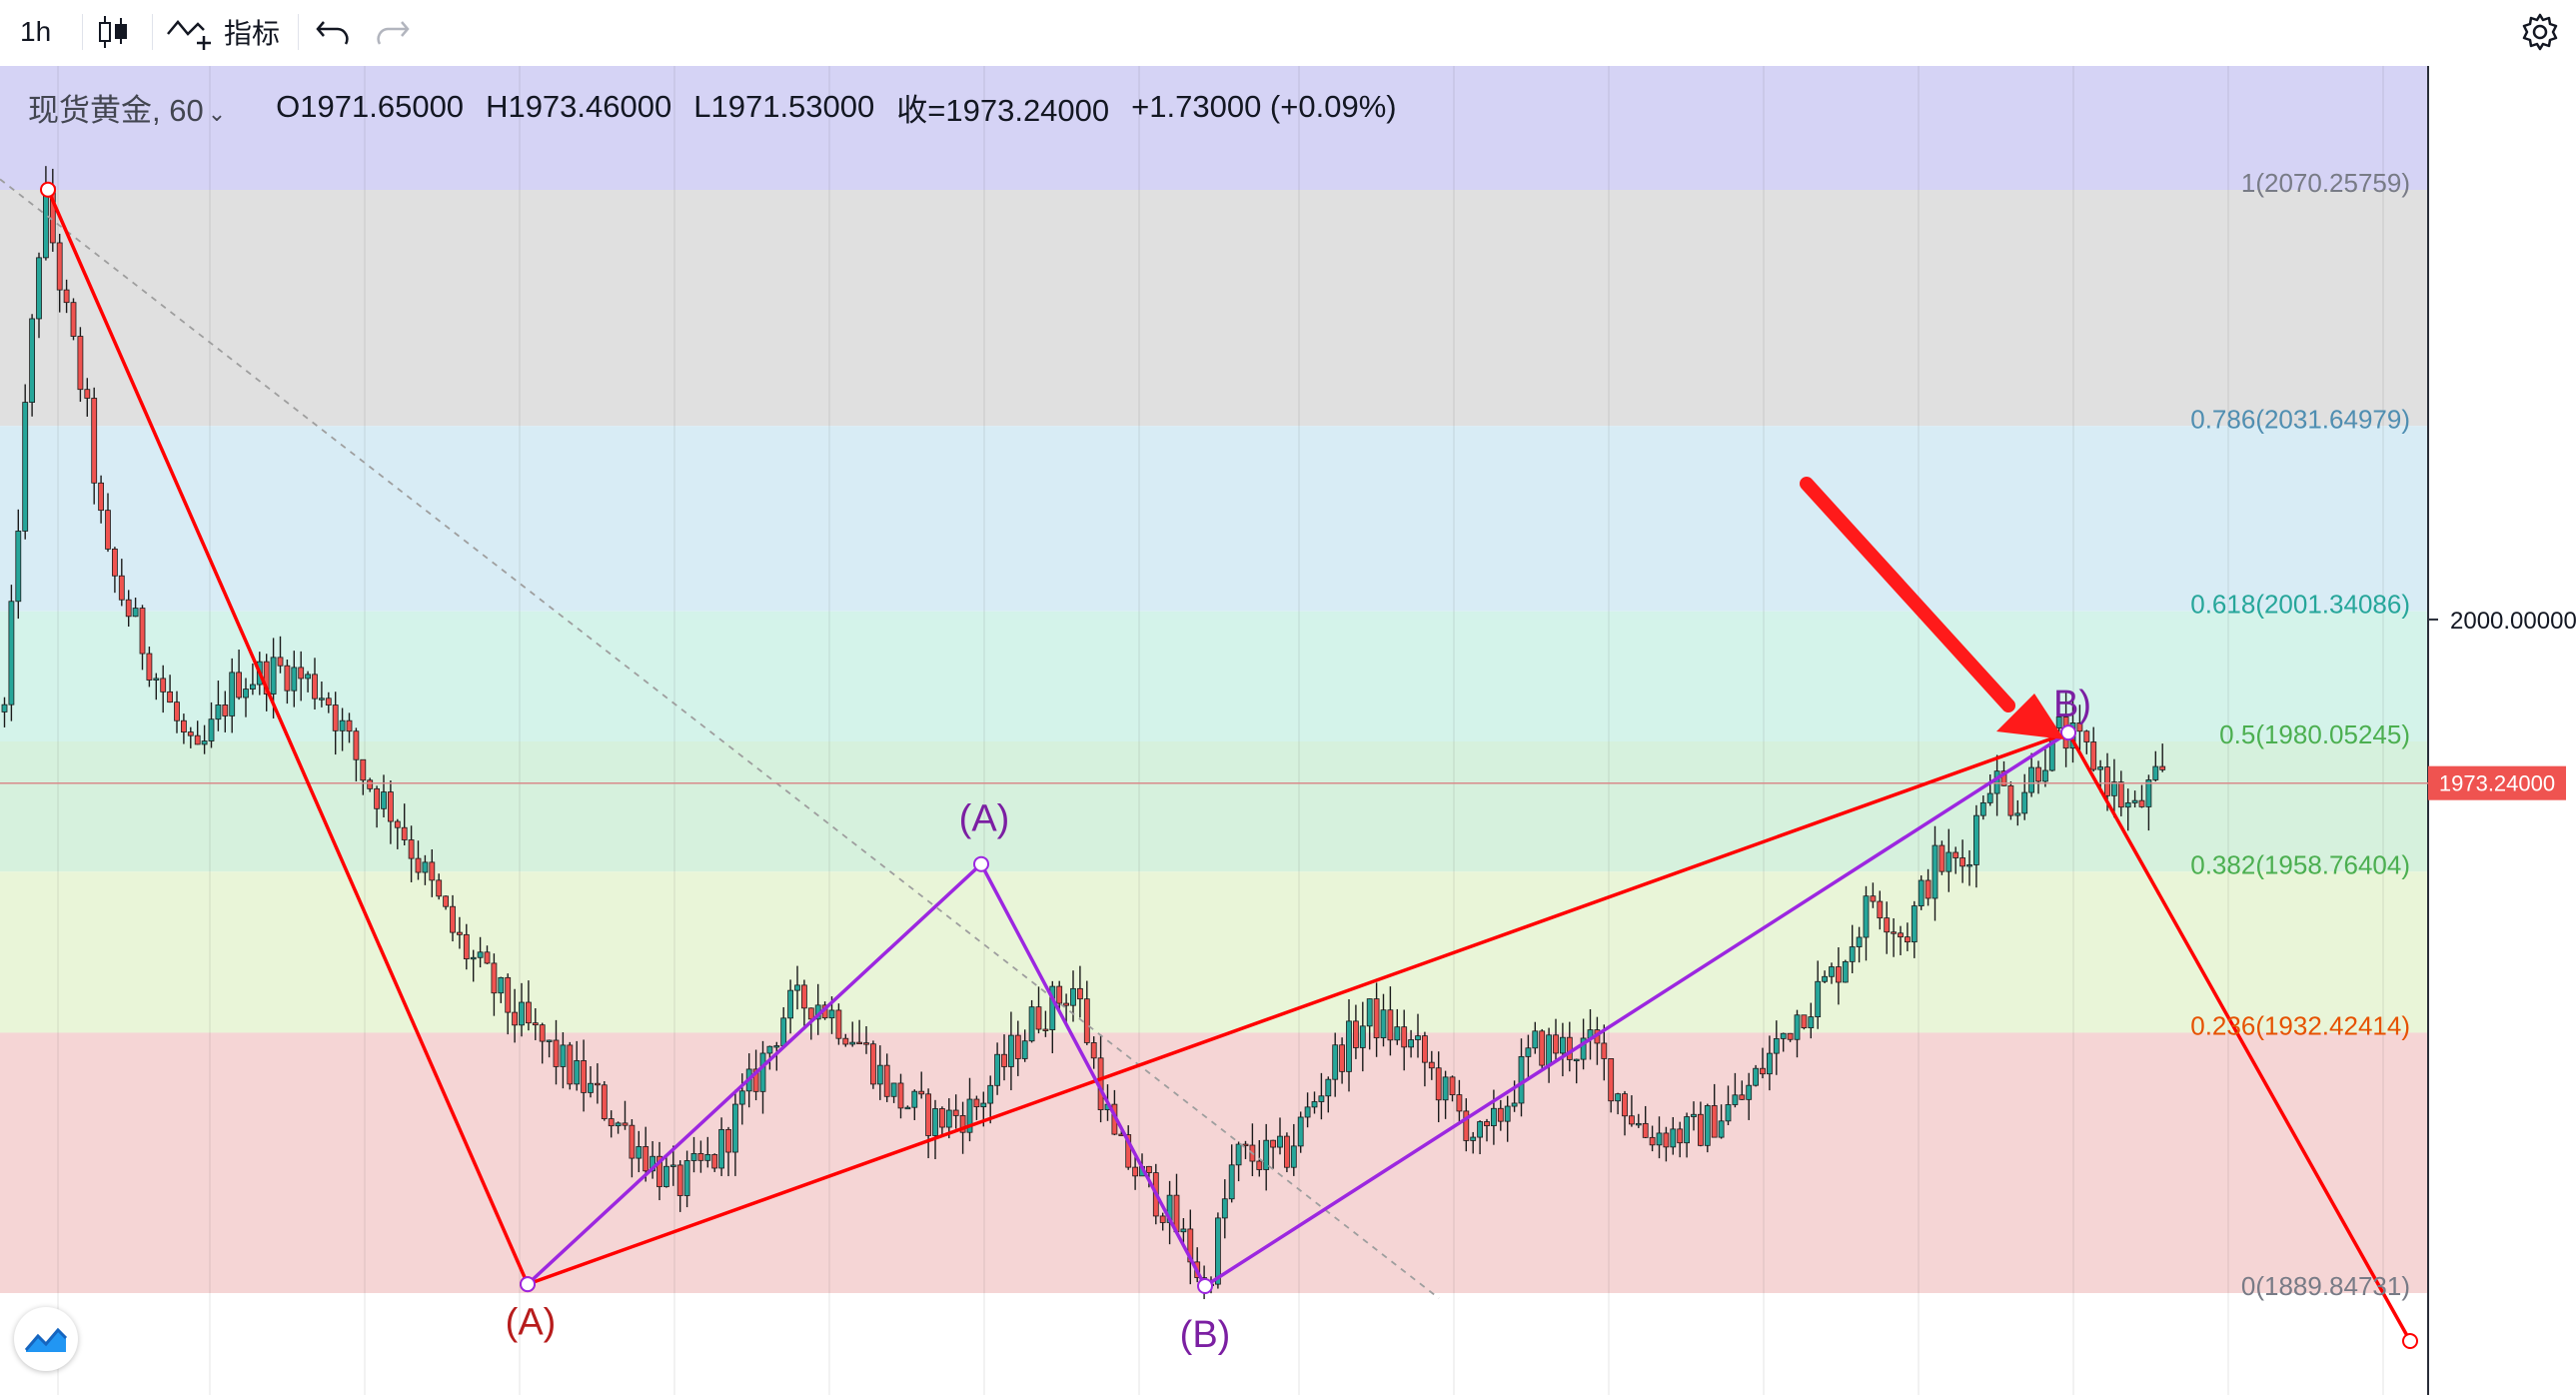 The width and height of the screenshot is (2576, 1400). What do you see at coordinates (2300, 419) in the screenshot?
I see `fib-level-label: 0.786(2031.64979)` at bounding box center [2300, 419].